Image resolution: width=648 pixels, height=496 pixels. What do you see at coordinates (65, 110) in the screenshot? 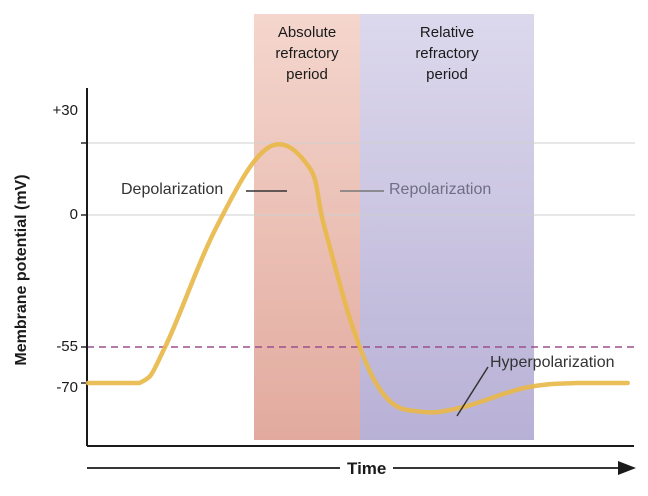
I see `y-tick-plus30: +30` at bounding box center [65, 110].